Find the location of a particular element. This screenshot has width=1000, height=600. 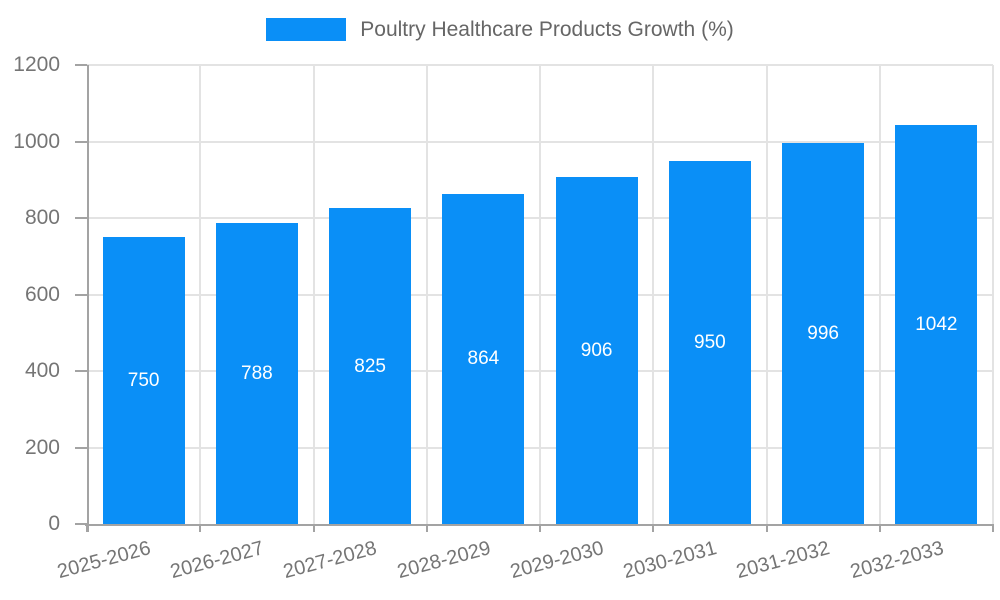

bar: 864 is located at coordinates (483, 358).